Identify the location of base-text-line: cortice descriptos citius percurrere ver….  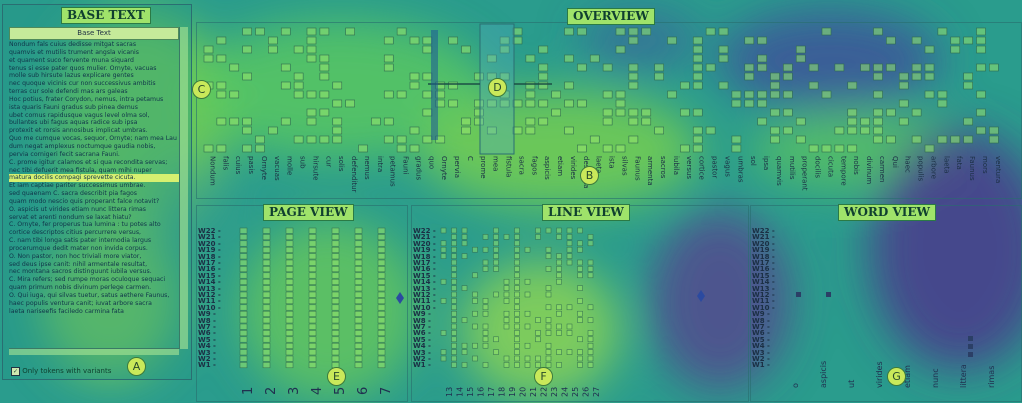
(75, 233).